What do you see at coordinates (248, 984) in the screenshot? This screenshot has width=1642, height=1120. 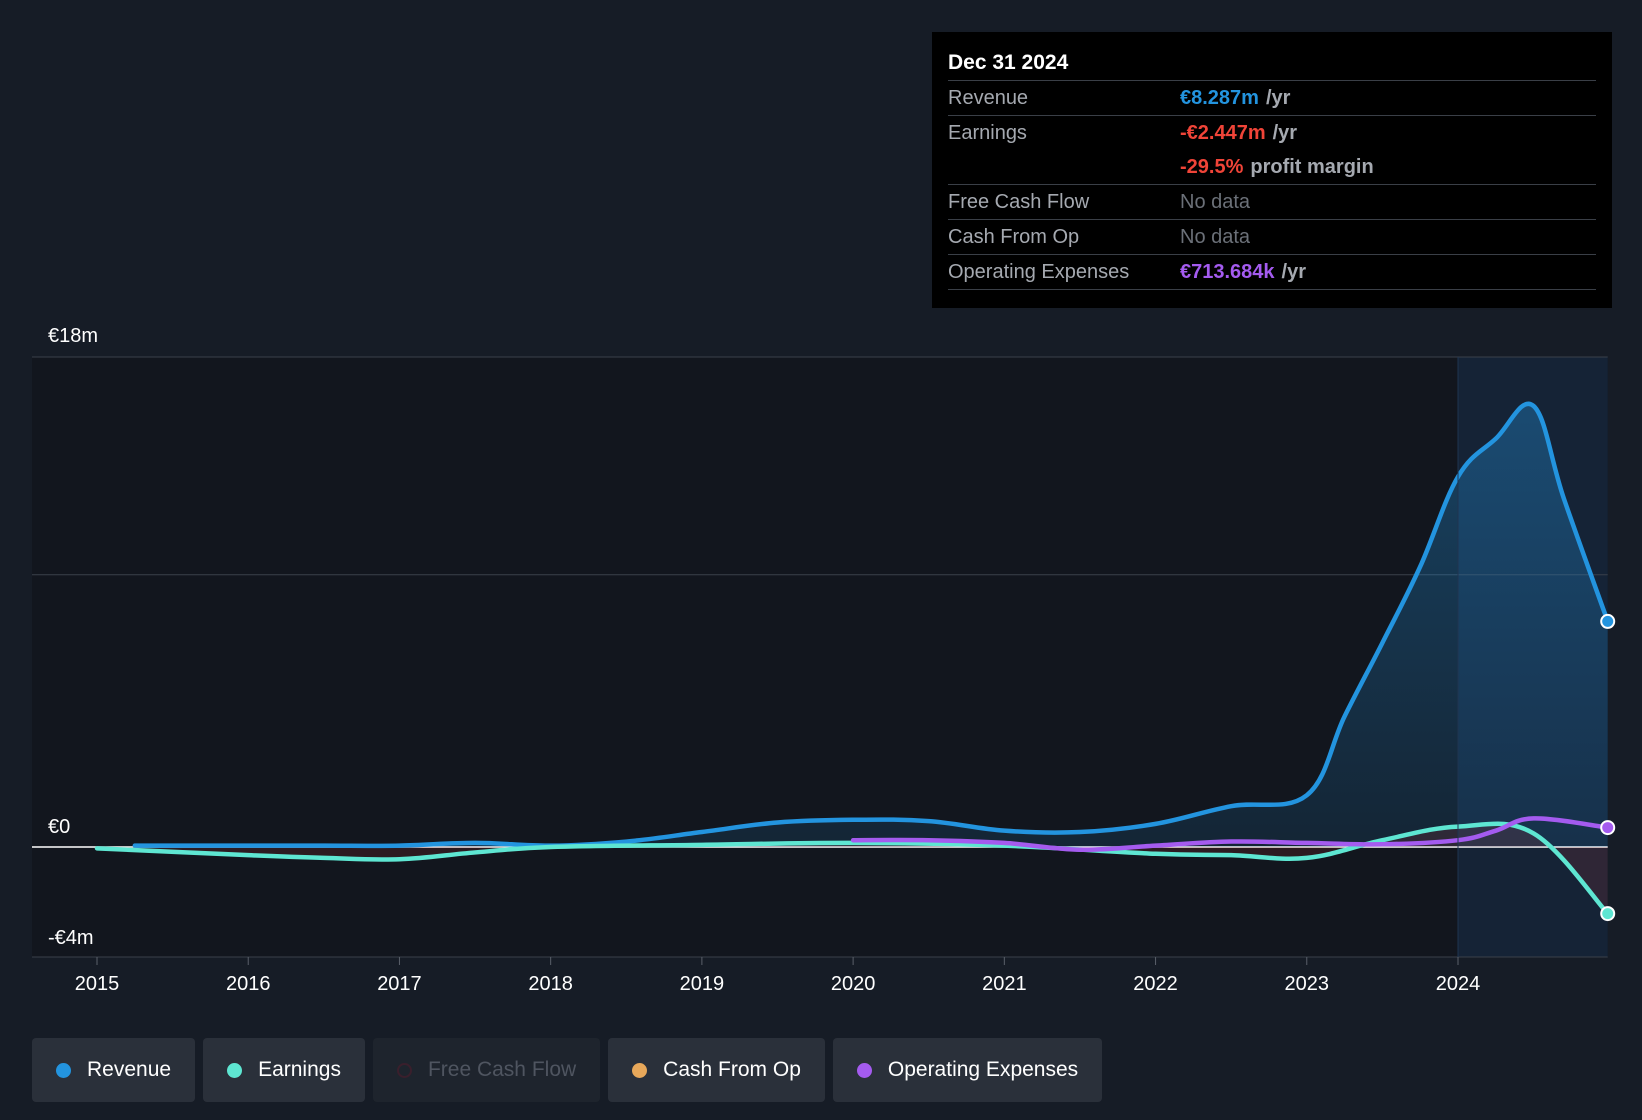 I see `x-tick-label: 2016` at bounding box center [248, 984].